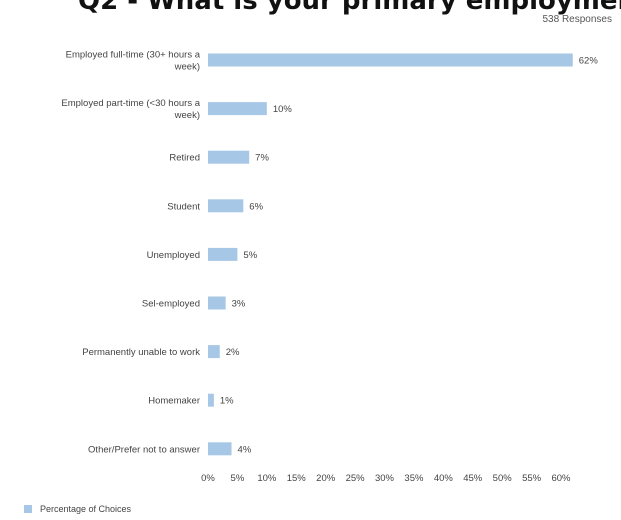 The width and height of the screenshot is (621, 520). I want to click on category-label: Sel-employed, so click(171, 304).